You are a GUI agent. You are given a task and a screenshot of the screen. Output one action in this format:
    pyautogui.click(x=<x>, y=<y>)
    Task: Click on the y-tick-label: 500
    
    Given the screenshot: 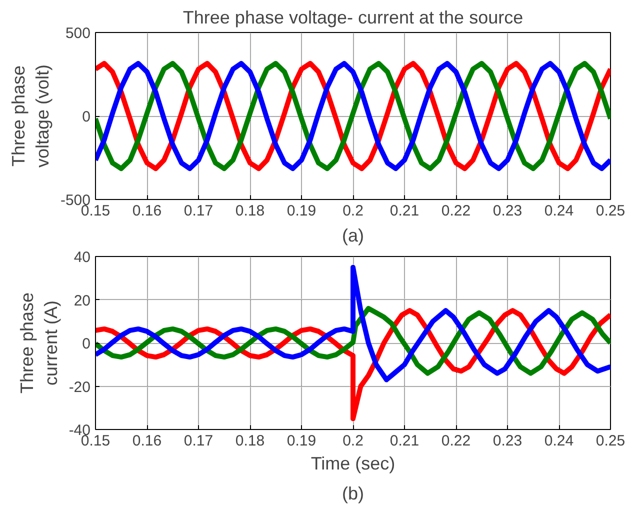 What is the action you would take?
    pyautogui.click(x=78, y=33)
    